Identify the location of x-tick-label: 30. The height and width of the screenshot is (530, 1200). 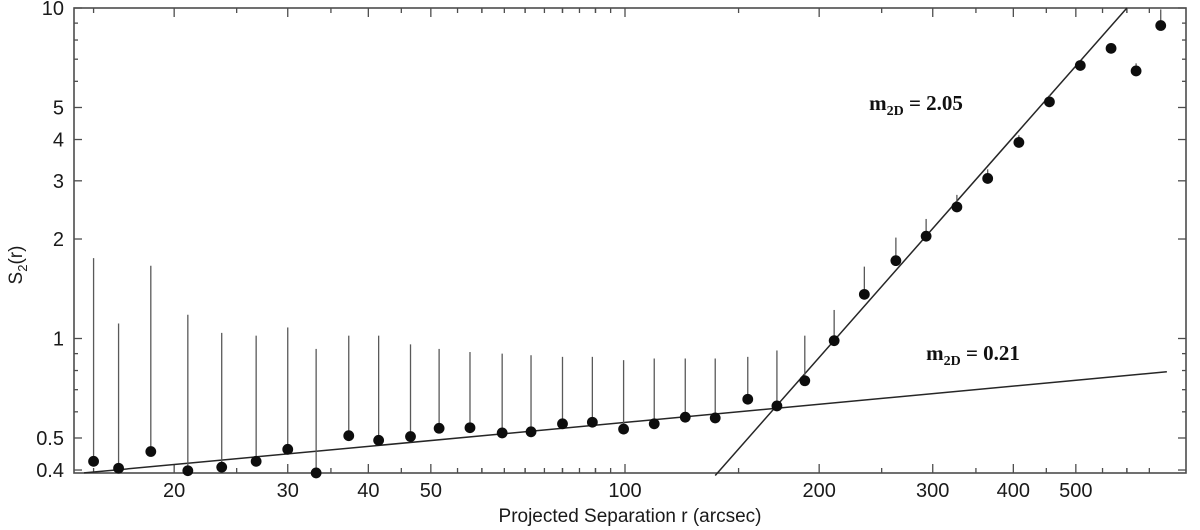
(288, 491).